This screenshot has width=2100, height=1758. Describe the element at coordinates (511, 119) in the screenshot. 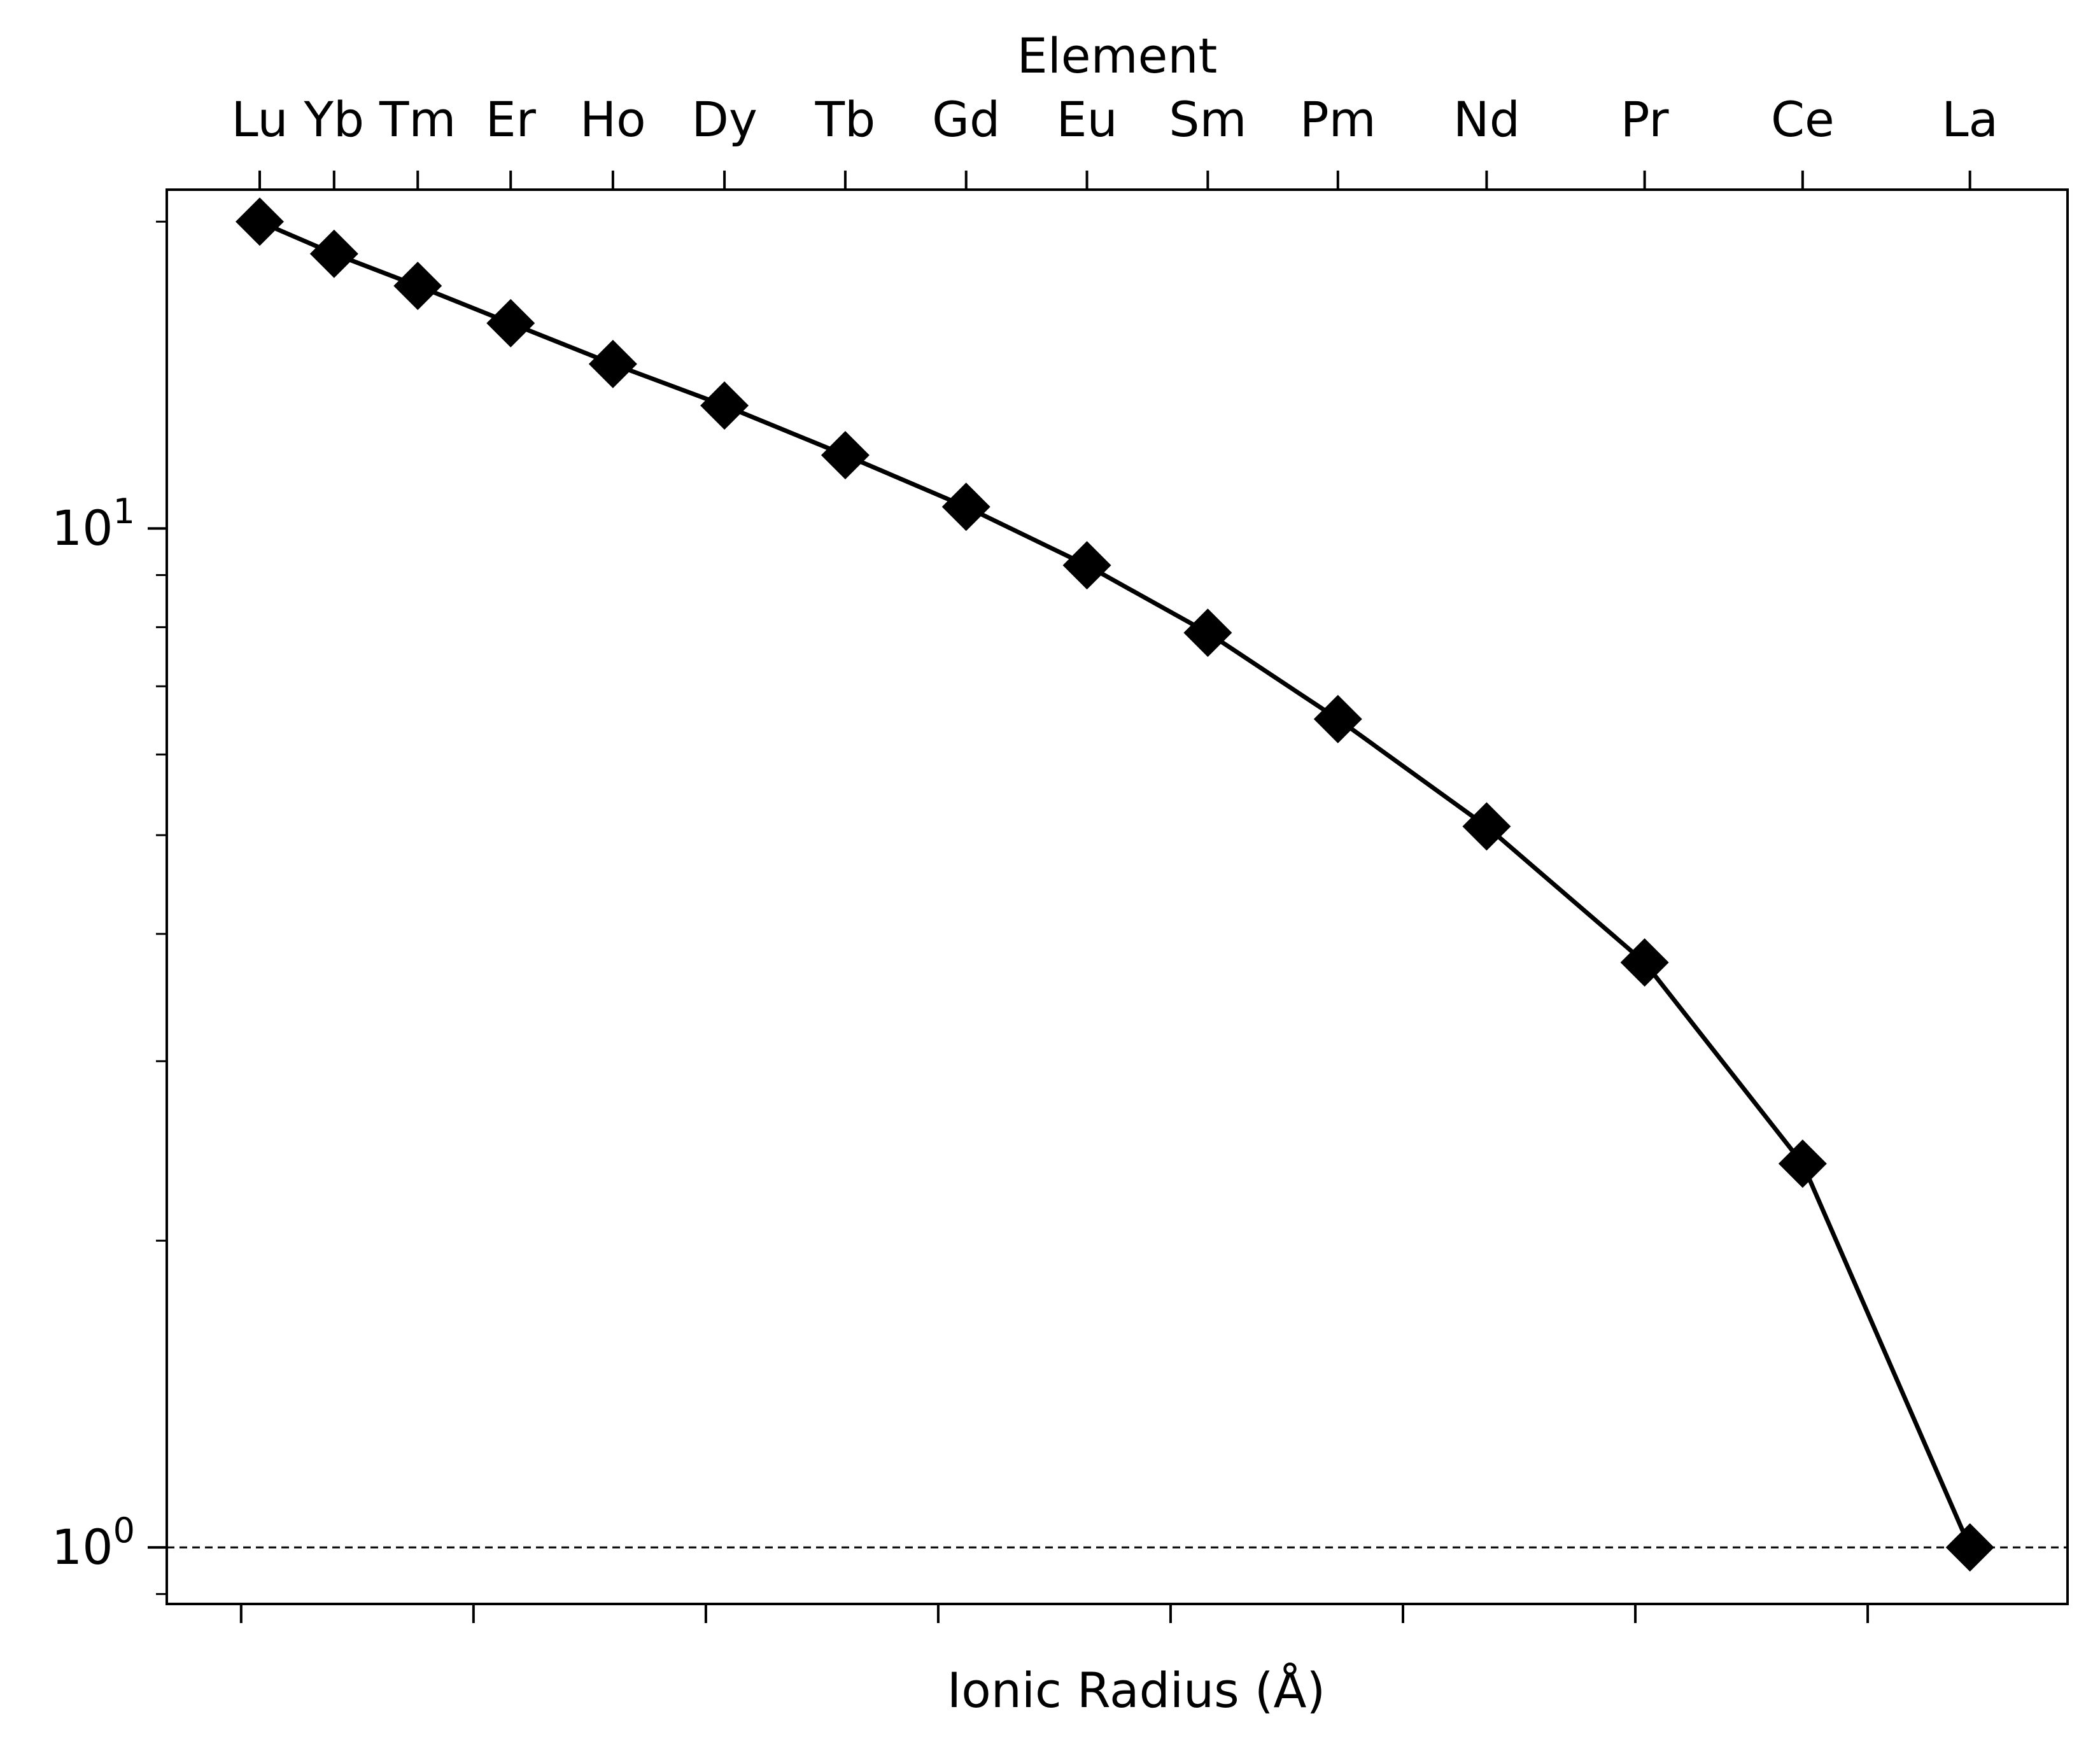

I see `top-tick-label-er: Er` at that location.